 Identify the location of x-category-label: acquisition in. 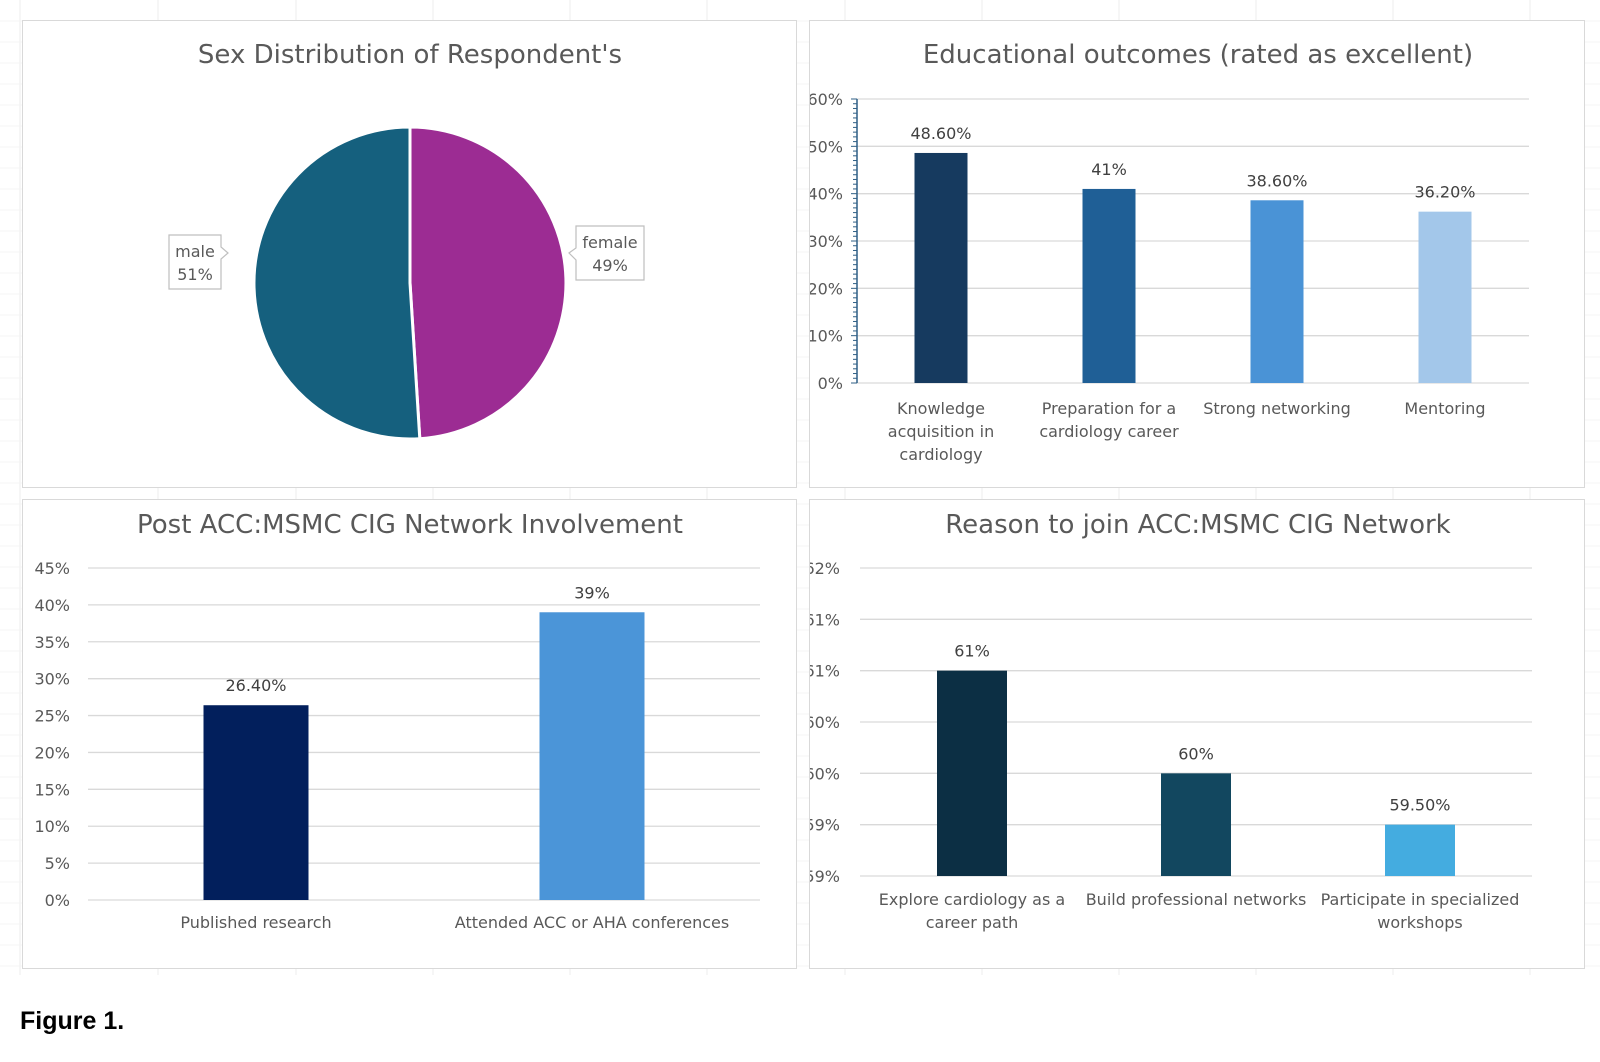
(941, 431).